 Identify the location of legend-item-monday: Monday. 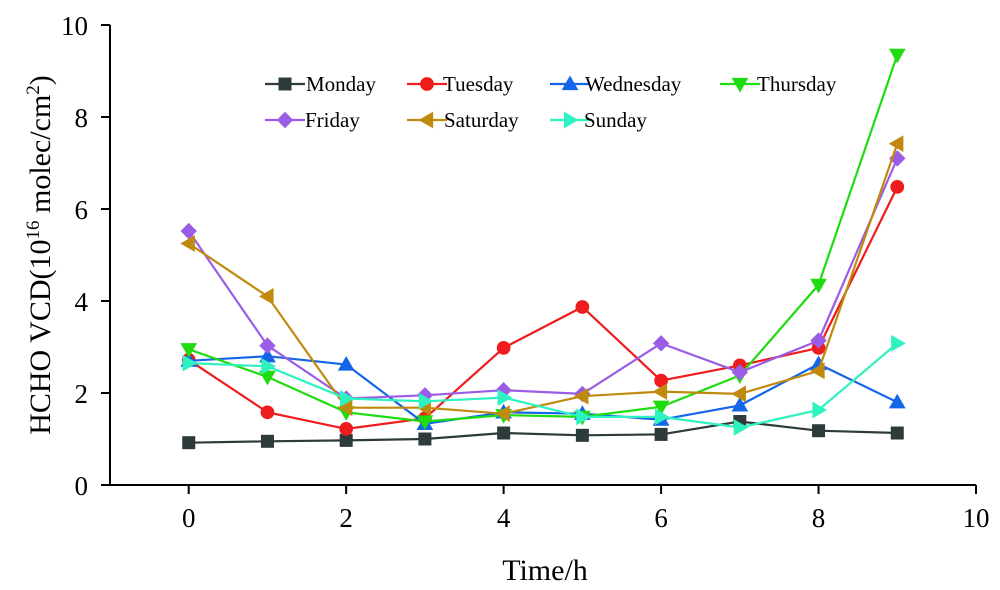
(320, 84).